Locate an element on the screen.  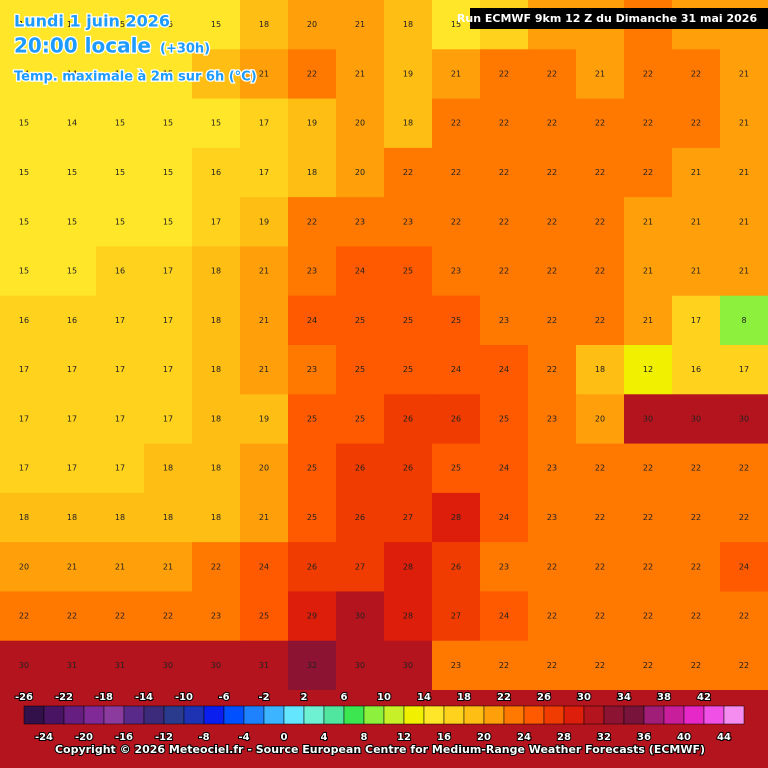
temp-value: 29 is located at coordinates (312, 616).